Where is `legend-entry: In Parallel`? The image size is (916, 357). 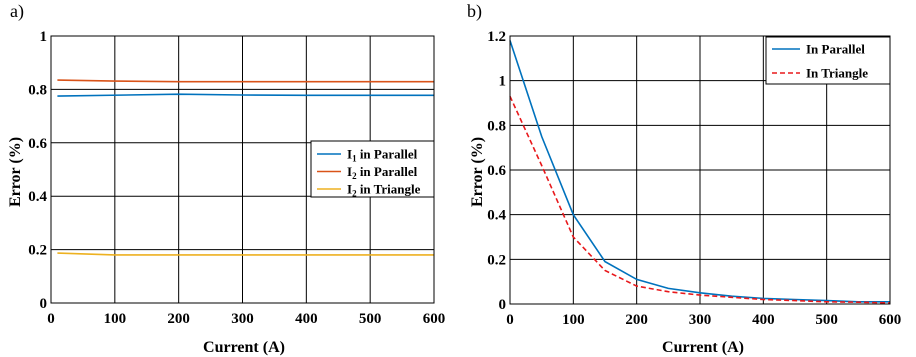 legend-entry: In Parallel is located at coordinates (835, 49).